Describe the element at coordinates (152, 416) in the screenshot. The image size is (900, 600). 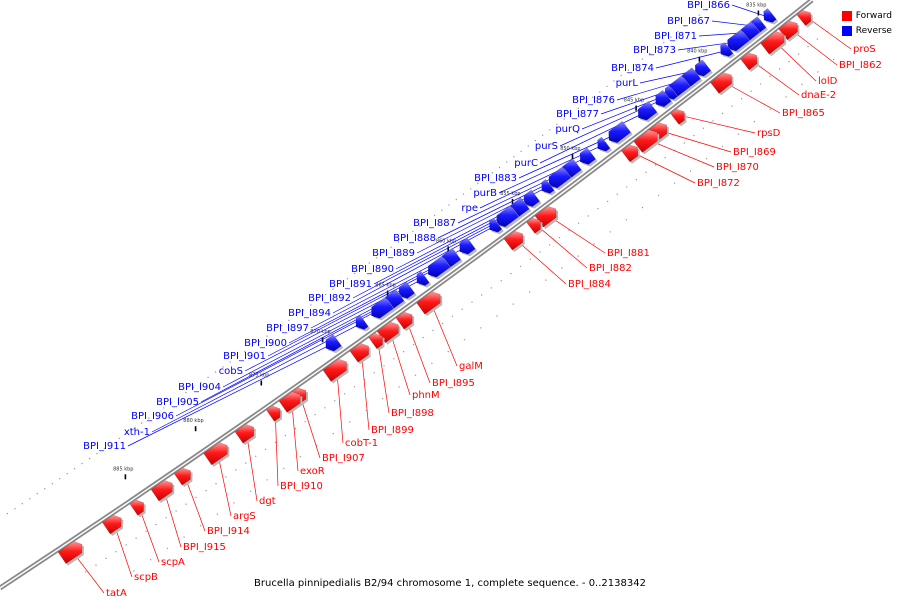
I see `gene-label-bpi-i906: BPI_I906` at that location.